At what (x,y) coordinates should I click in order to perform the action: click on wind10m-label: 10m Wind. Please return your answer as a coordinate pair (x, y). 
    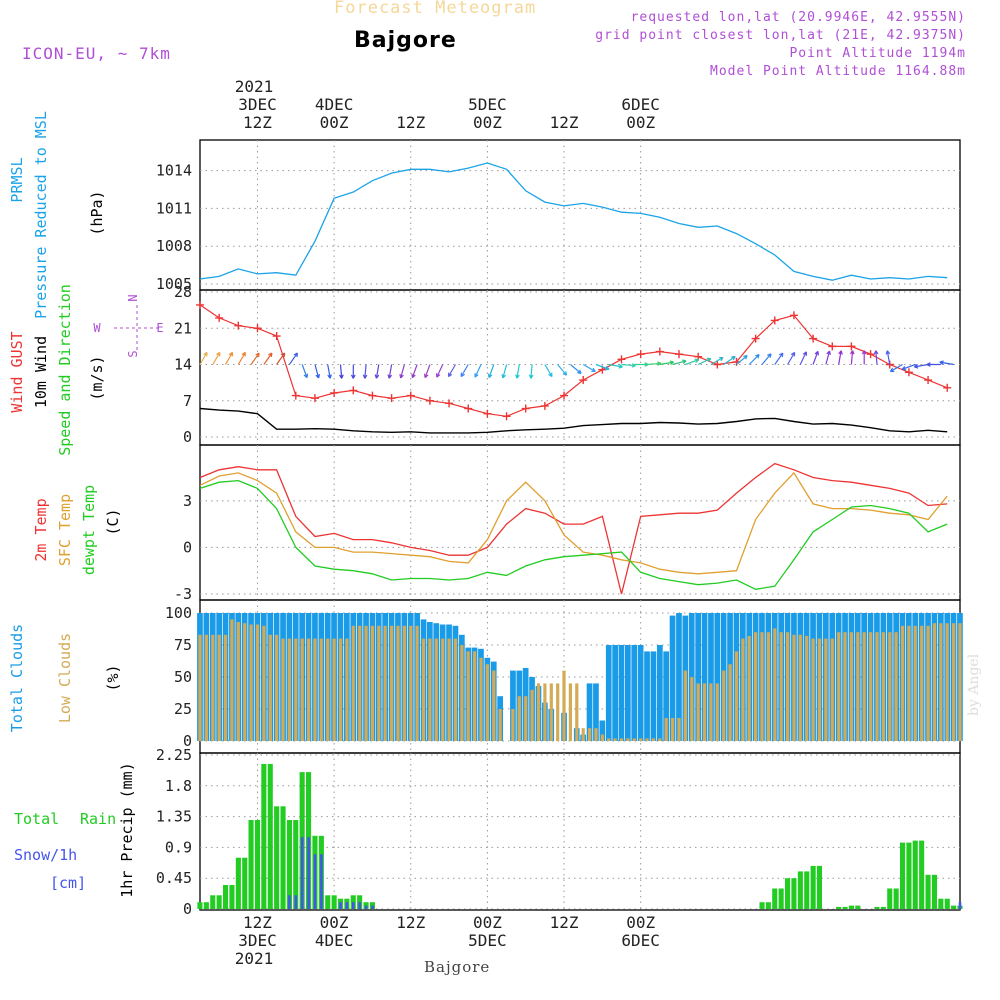
    Looking at the image, I should click on (41, 372).